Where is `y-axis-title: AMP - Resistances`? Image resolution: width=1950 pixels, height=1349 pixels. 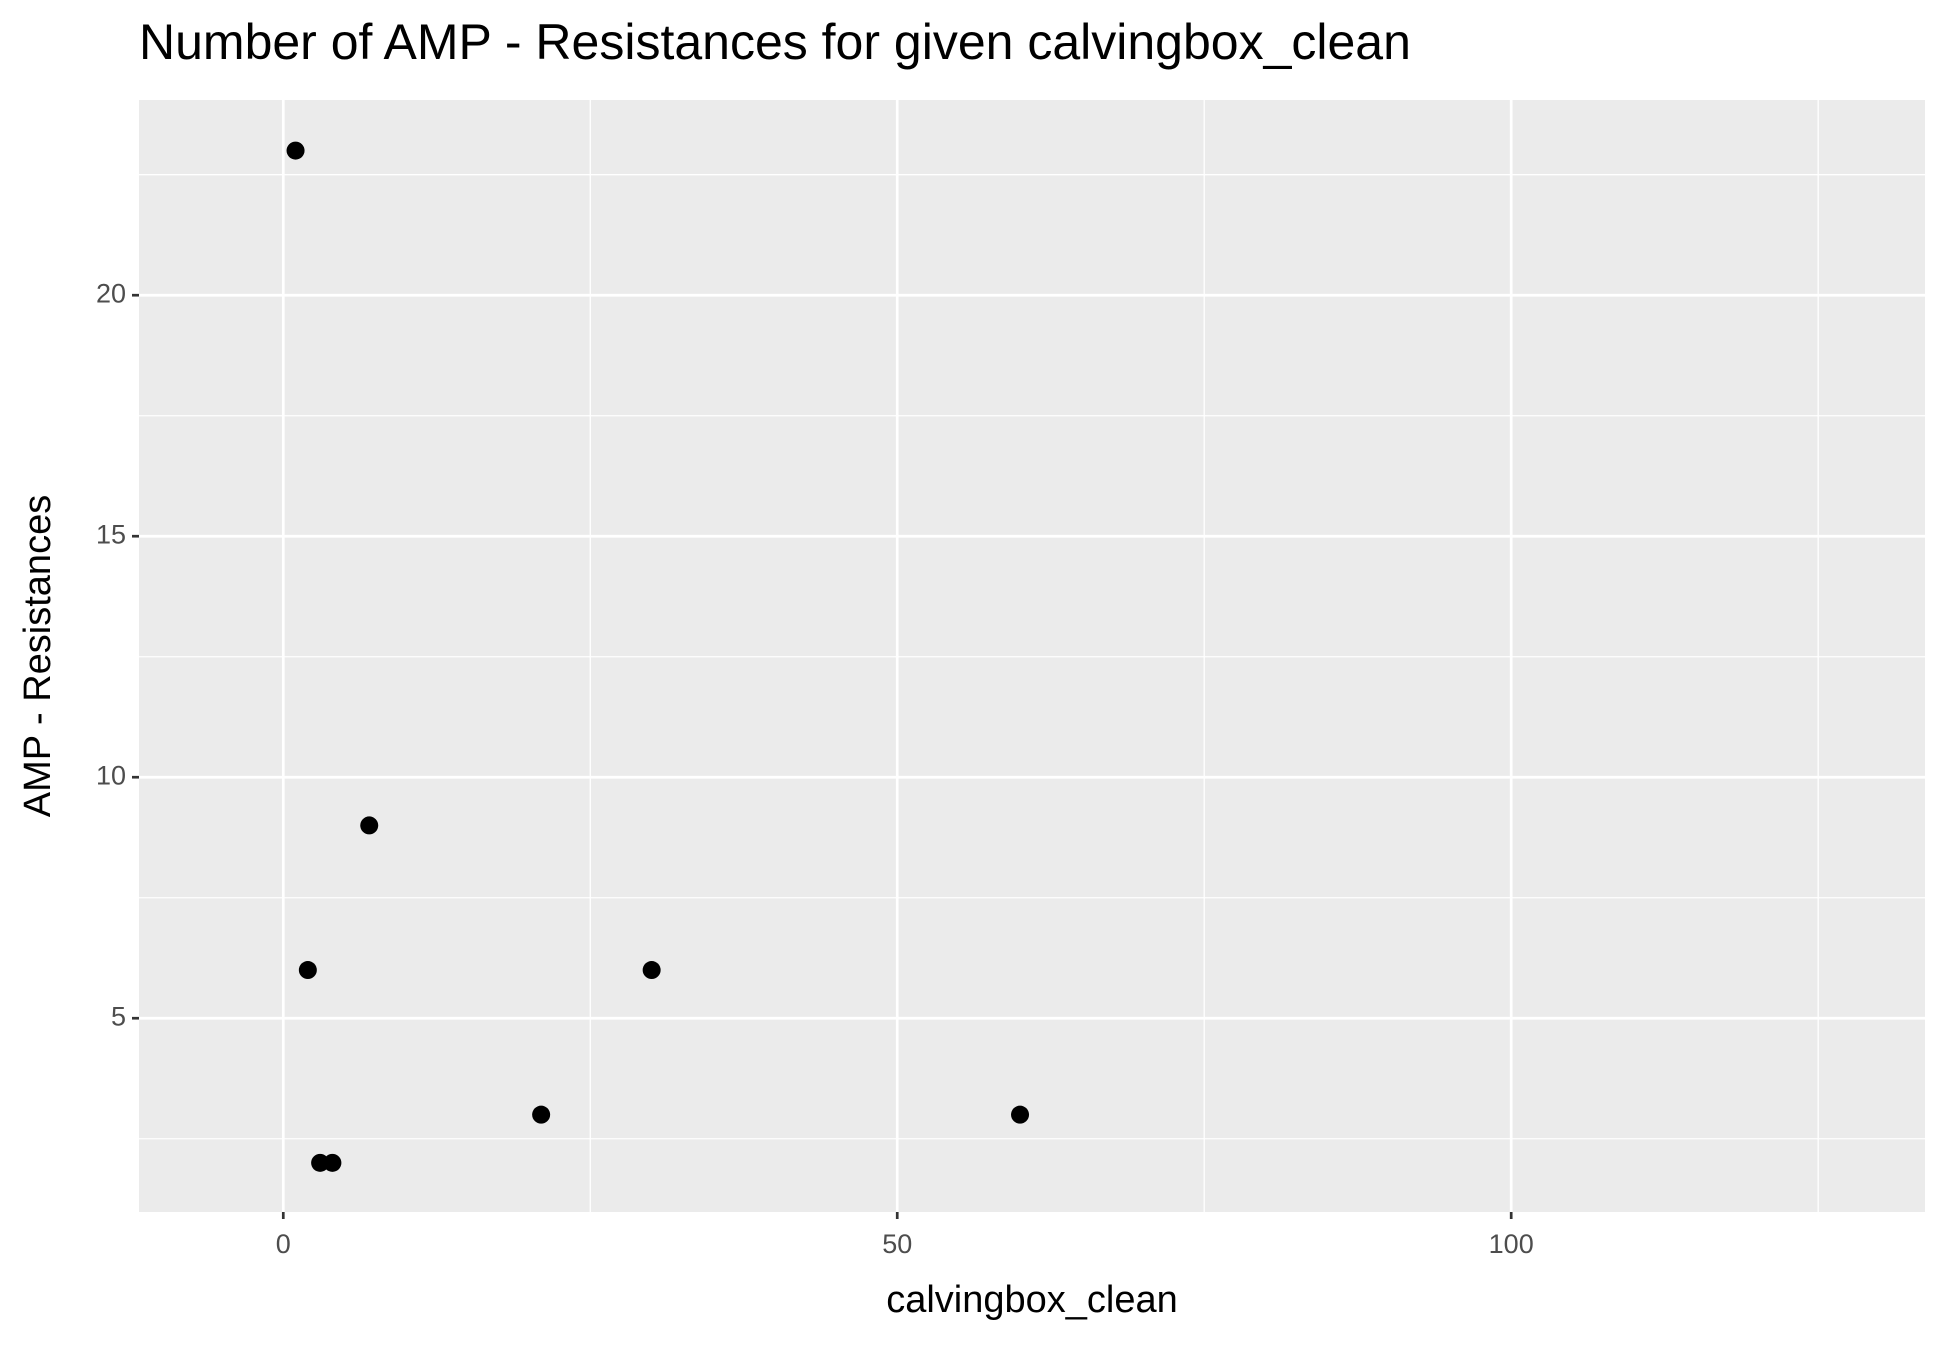 y-axis-title: AMP - Resistances is located at coordinates (38, 656).